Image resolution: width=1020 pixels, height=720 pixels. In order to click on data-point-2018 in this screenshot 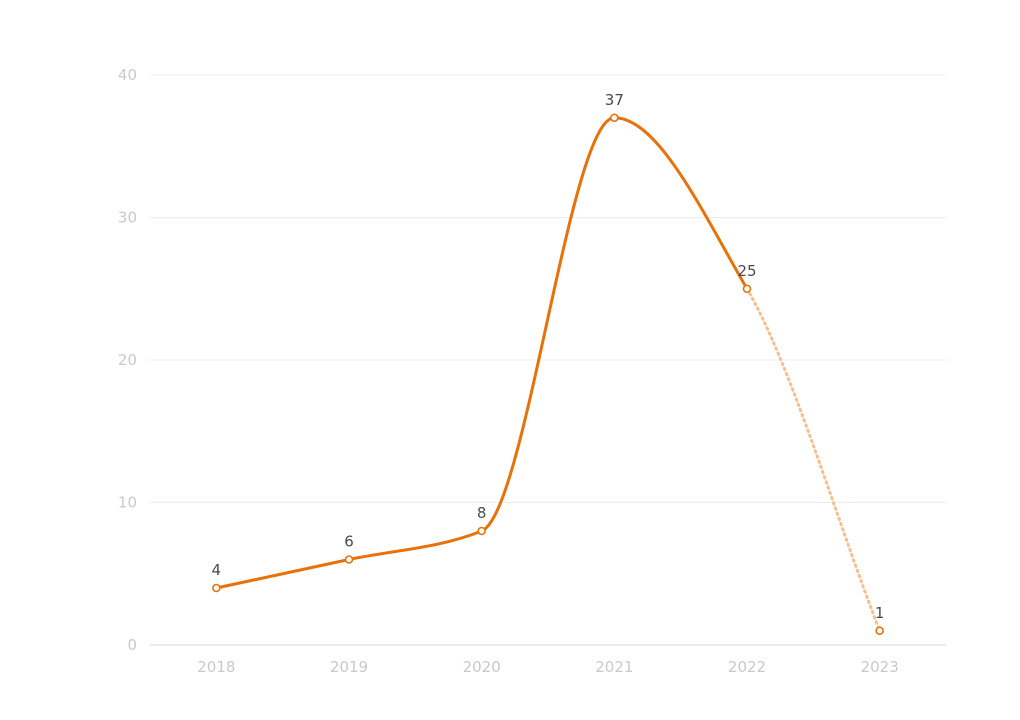, I will do `click(216, 588)`.